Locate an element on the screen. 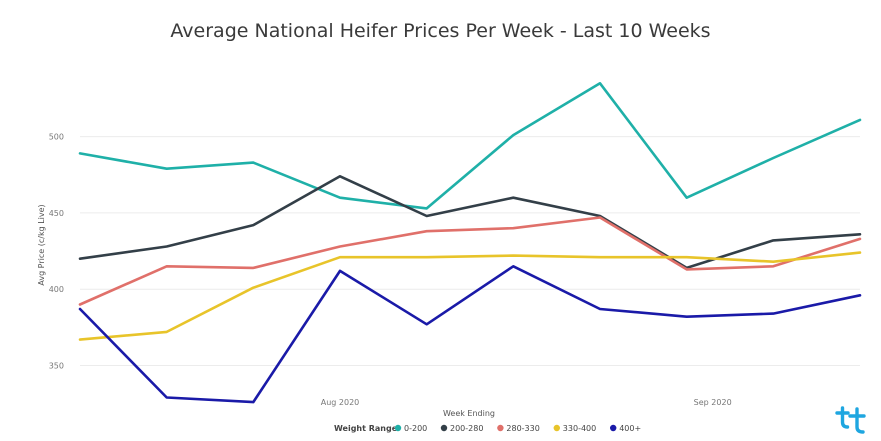  y-tick-label: 500 is located at coordinates (56, 137).